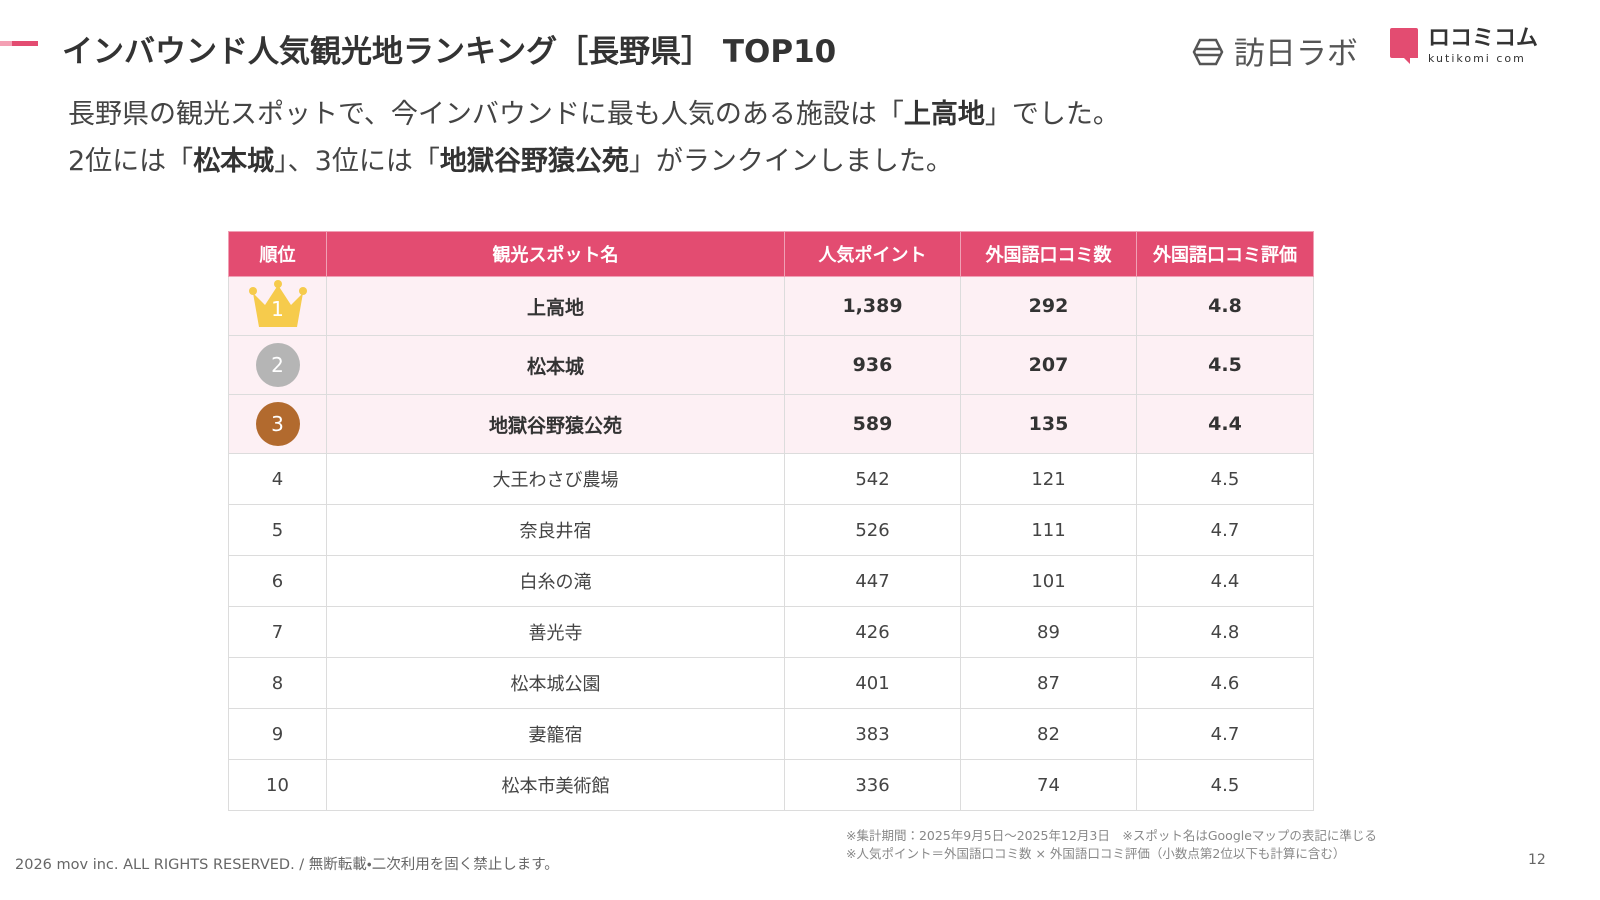  What do you see at coordinates (486, 114) in the screenshot?
I see `text: 長野県の観光スポットで、今インバウンドに最も人気のある施設は「` at bounding box center [486, 114].